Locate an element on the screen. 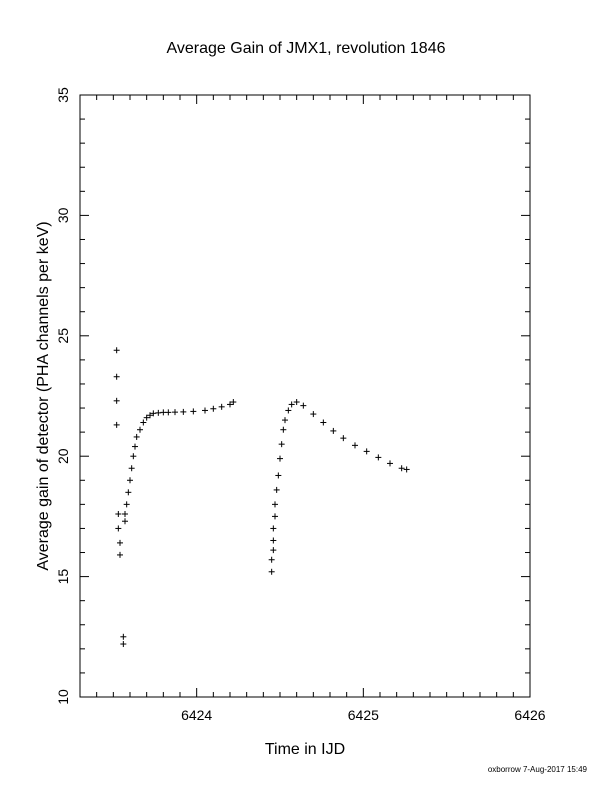 Image resolution: width=612 pixels, height=792 pixels. y-tick-label: 20 is located at coordinates (63, 456).